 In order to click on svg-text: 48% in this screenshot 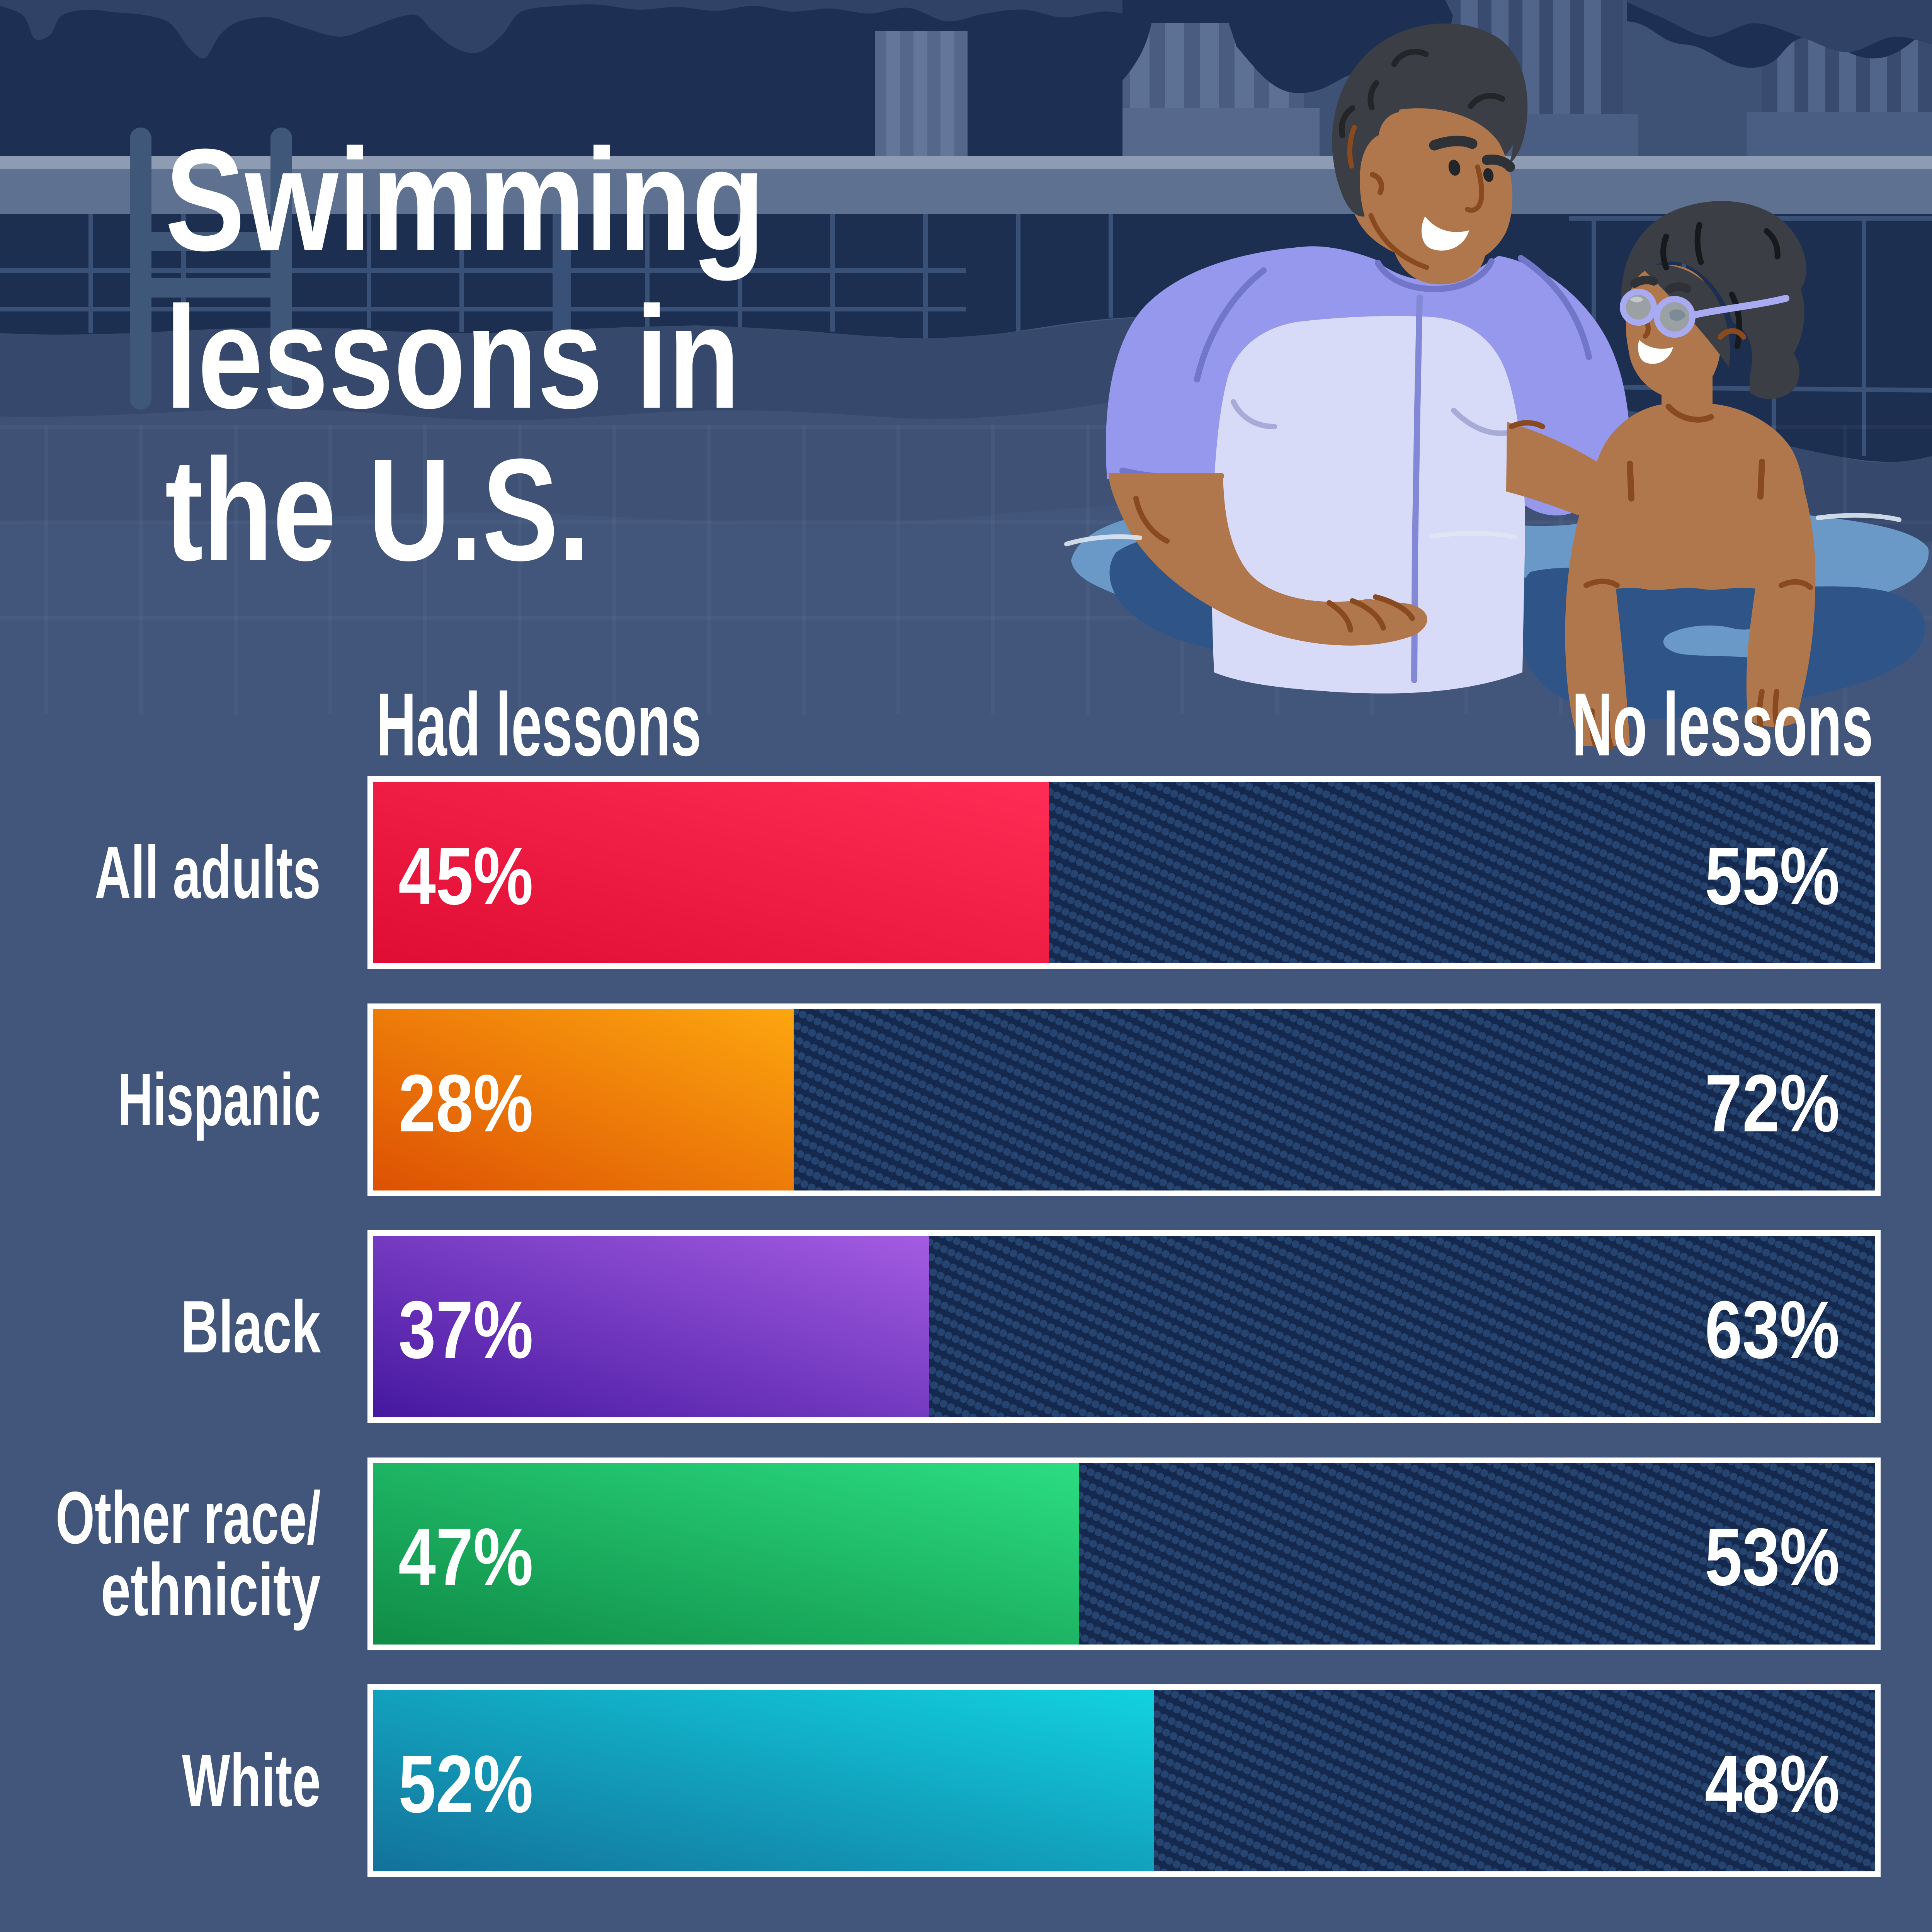, I will do `click(1772, 1784)`.